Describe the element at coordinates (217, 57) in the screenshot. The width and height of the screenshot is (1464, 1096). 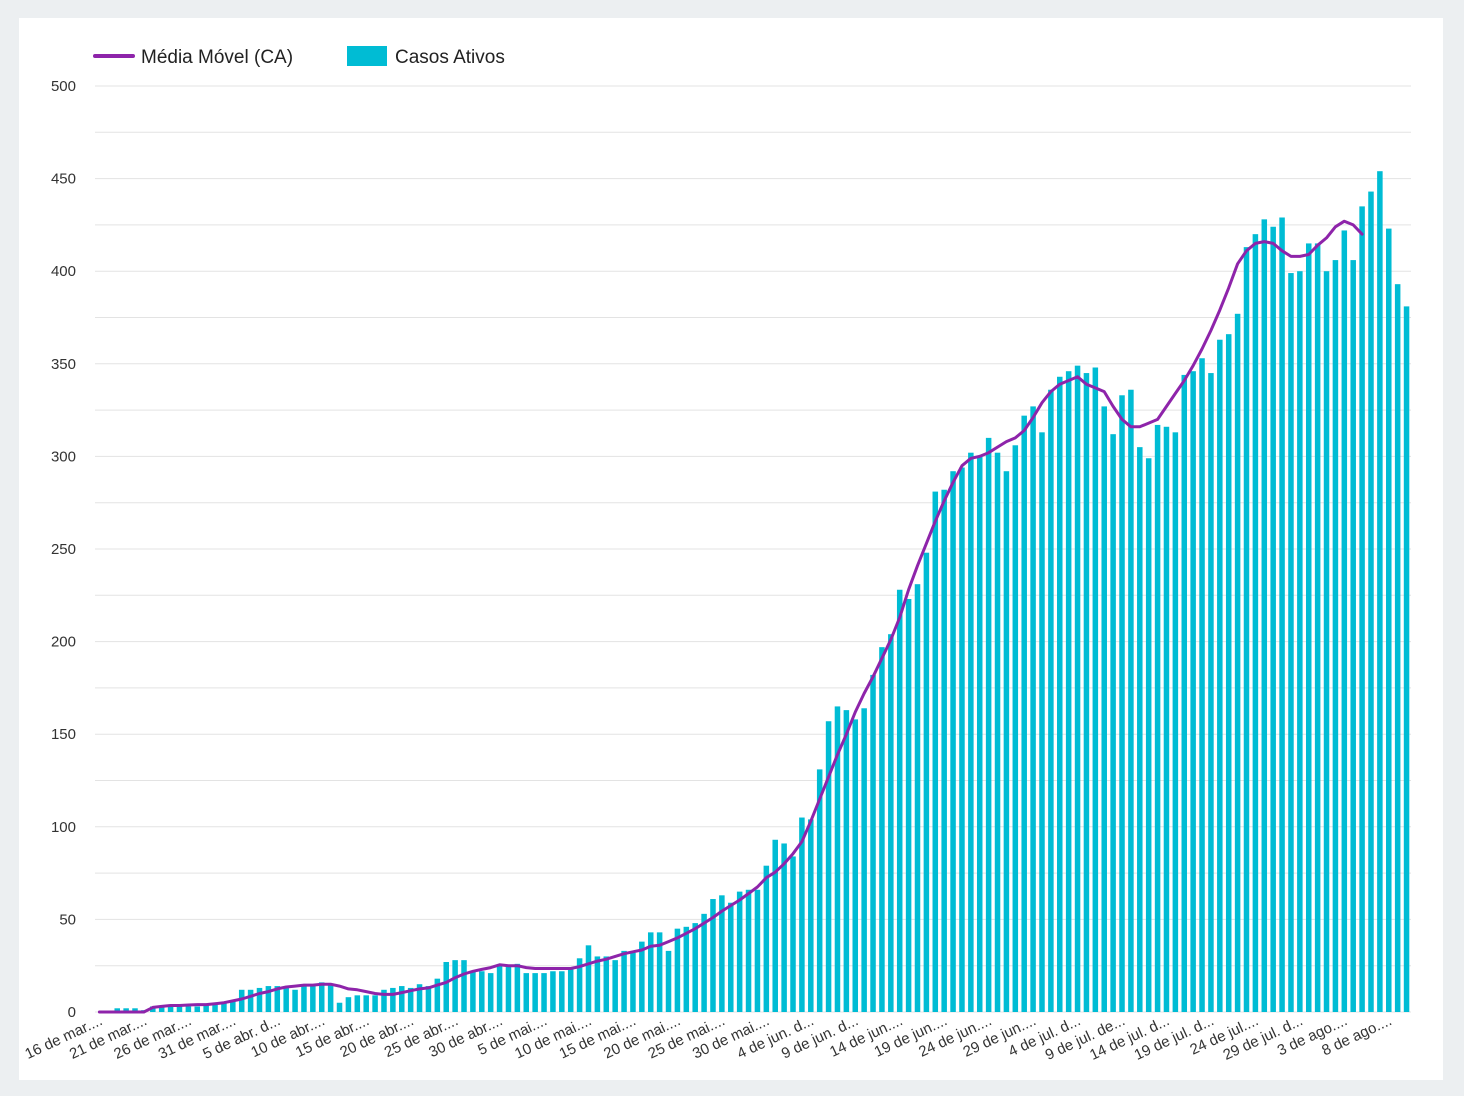
I see `legend-label-media-movel: Média Móvel (CA)` at that location.